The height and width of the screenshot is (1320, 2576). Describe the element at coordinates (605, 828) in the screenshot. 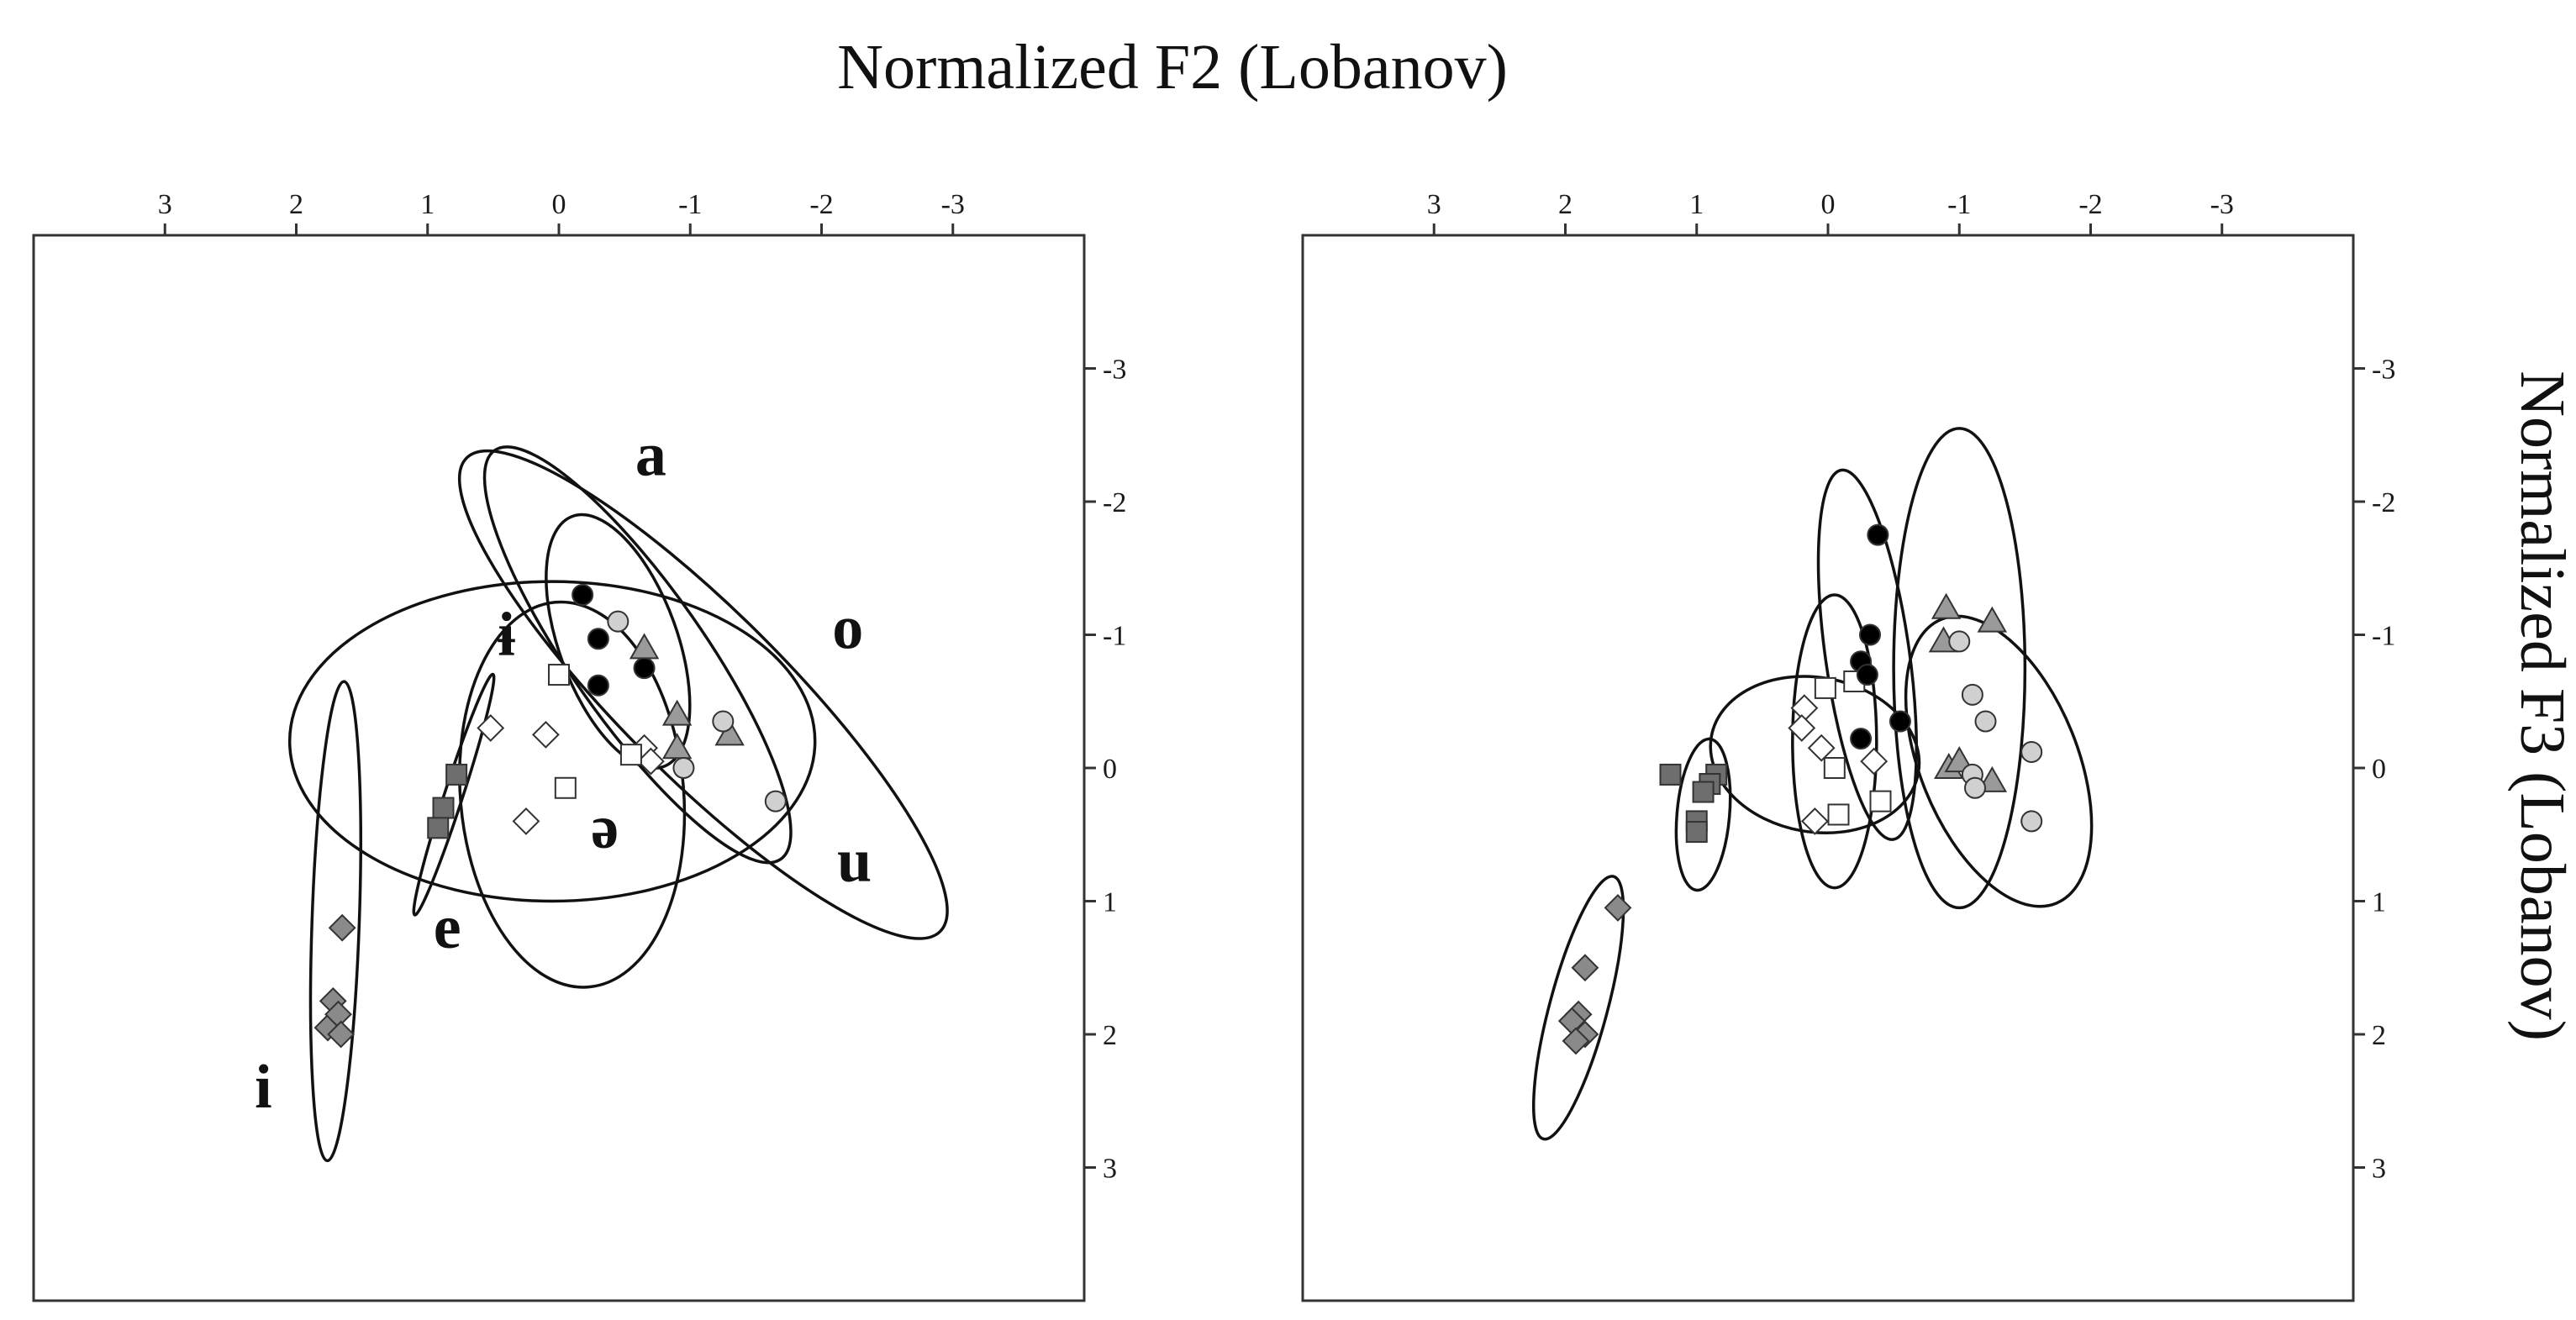

I see `vowel-label: ə` at that location.